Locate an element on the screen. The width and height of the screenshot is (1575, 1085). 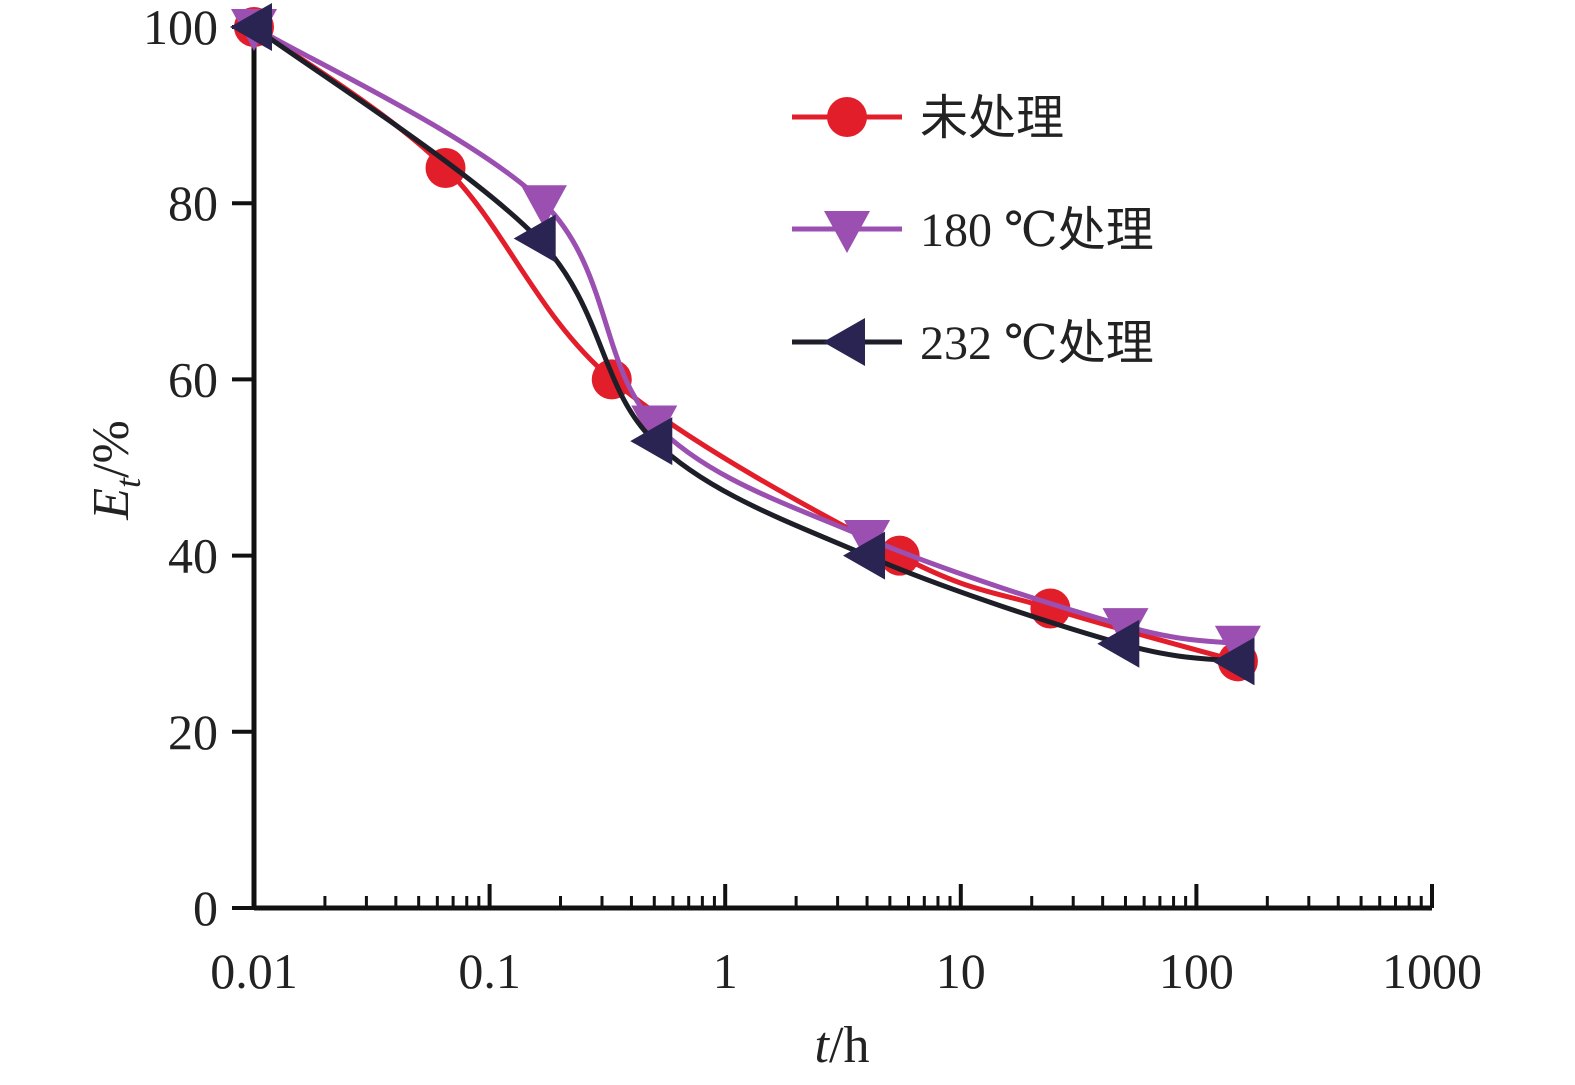
x-axis-label: t/h is located at coordinates (842, 1045).